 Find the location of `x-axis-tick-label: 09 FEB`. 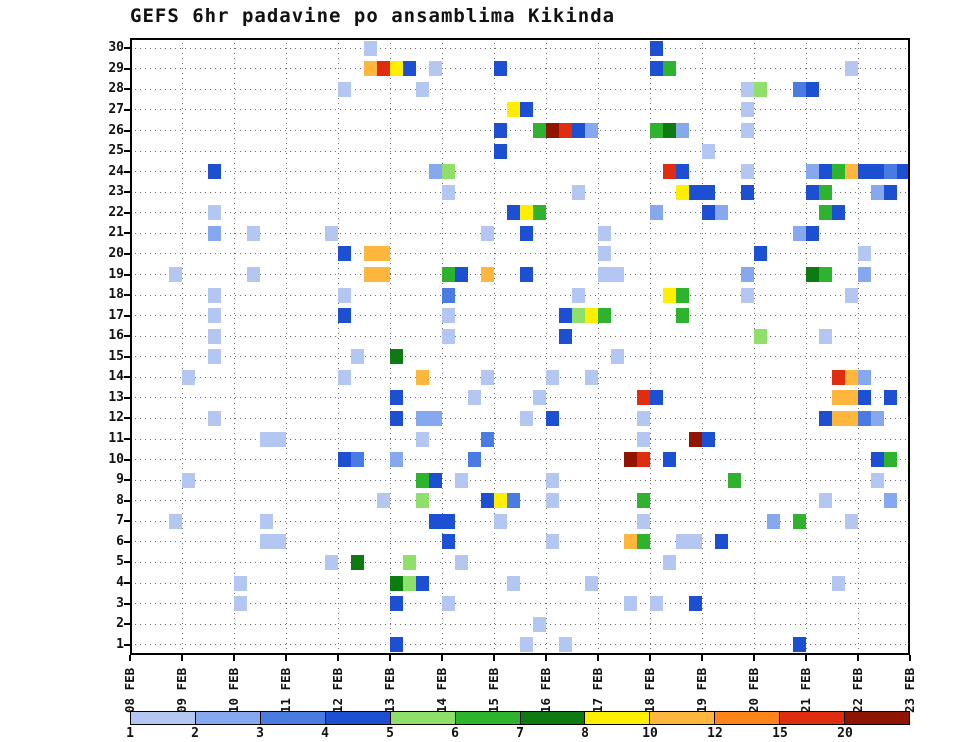

x-axis-tick-label: 09 FEB is located at coordinates (181, 690).